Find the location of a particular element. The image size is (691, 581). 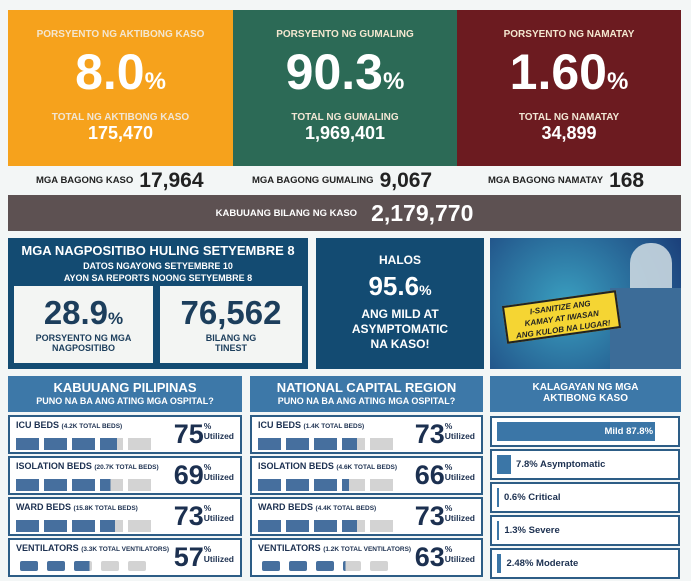

person-body is located at coordinates (645, 328).